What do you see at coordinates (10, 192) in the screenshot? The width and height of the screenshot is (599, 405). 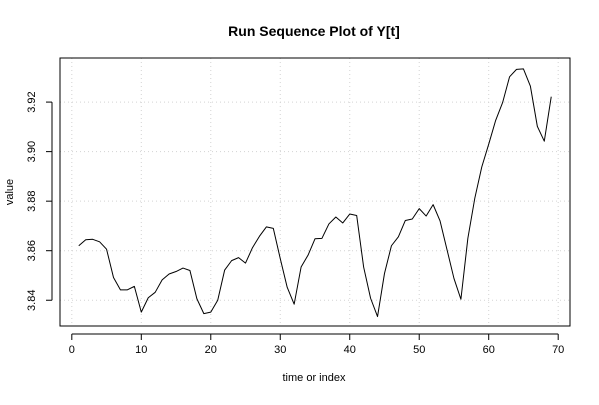 I see `y-axis-label: value` at bounding box center [10, 192].